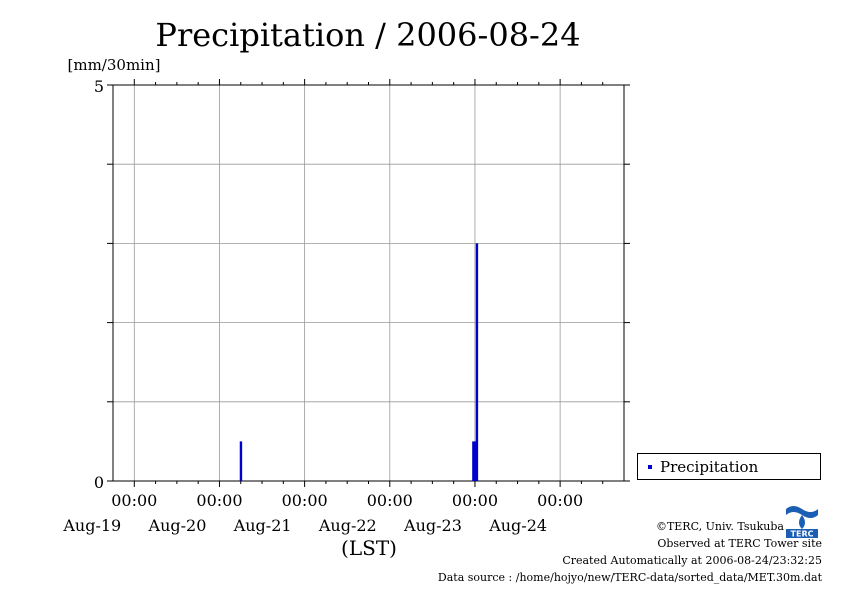  I want to click on y-axis-label: [mm/30min], so click(114, 65).